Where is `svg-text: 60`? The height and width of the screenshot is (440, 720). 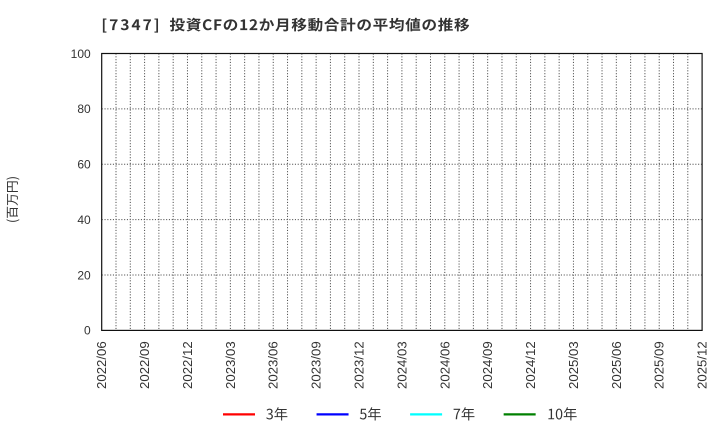
svg-text: 60 is located at coordinates (84, 165).